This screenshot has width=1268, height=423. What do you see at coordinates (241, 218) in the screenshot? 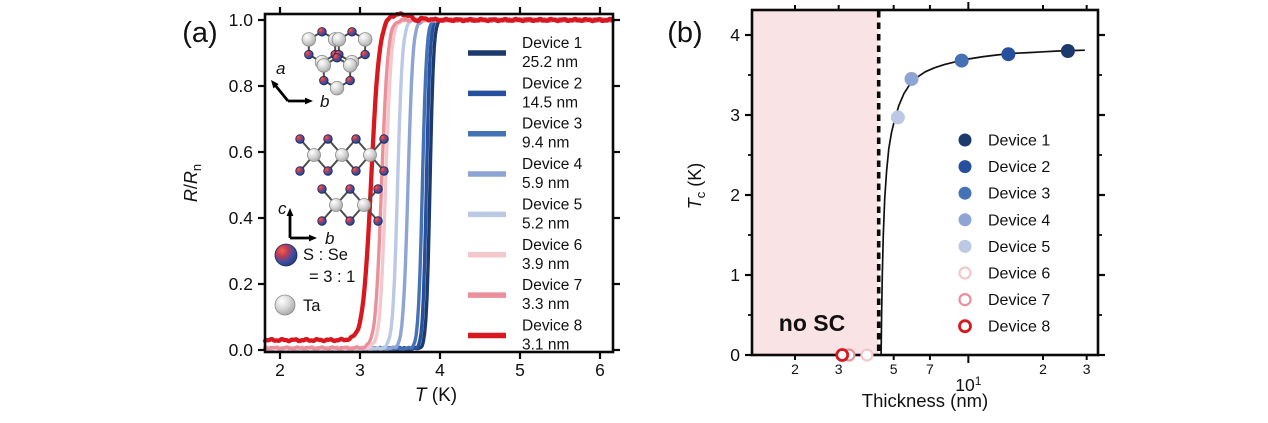
I see `a-y-tick-label: 0.4` at bounding box center [241, 218].